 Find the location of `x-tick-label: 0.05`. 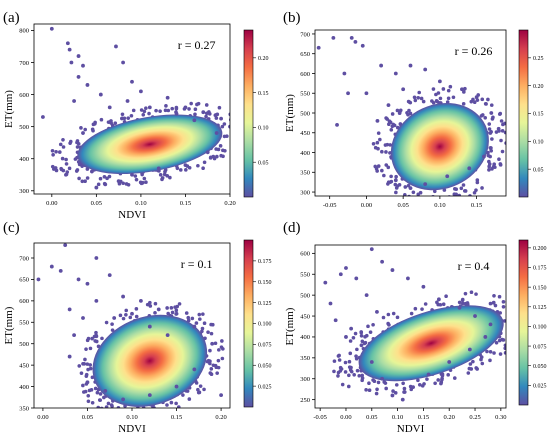

x-tick-label: 0.05 is located at coordinates (371, 417).